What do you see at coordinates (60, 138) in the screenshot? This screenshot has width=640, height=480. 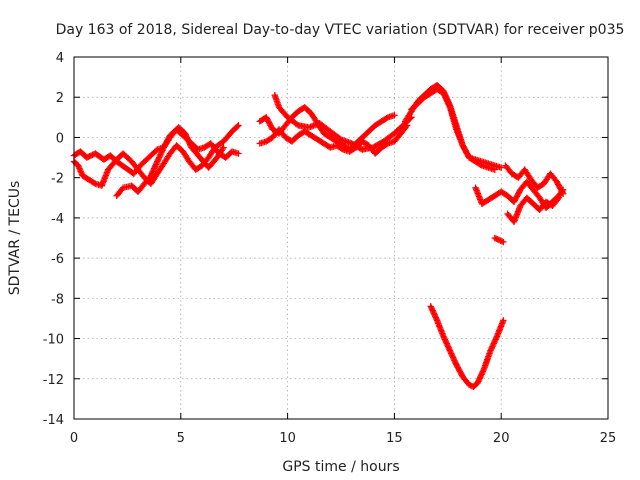 I see `y-tick-label: 0` at bounding box center [60, 138].